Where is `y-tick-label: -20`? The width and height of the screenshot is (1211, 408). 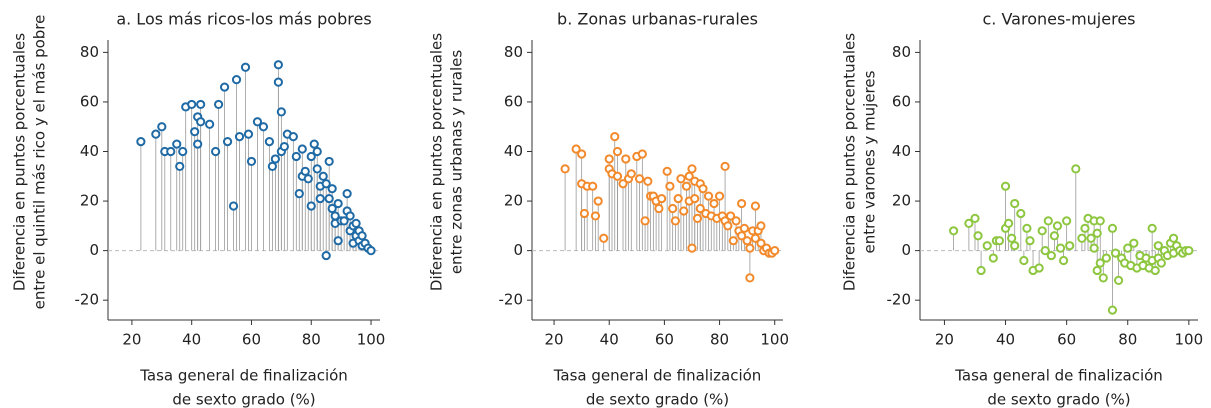
y-tick-label: -20 is located at coordinates (511, 300).